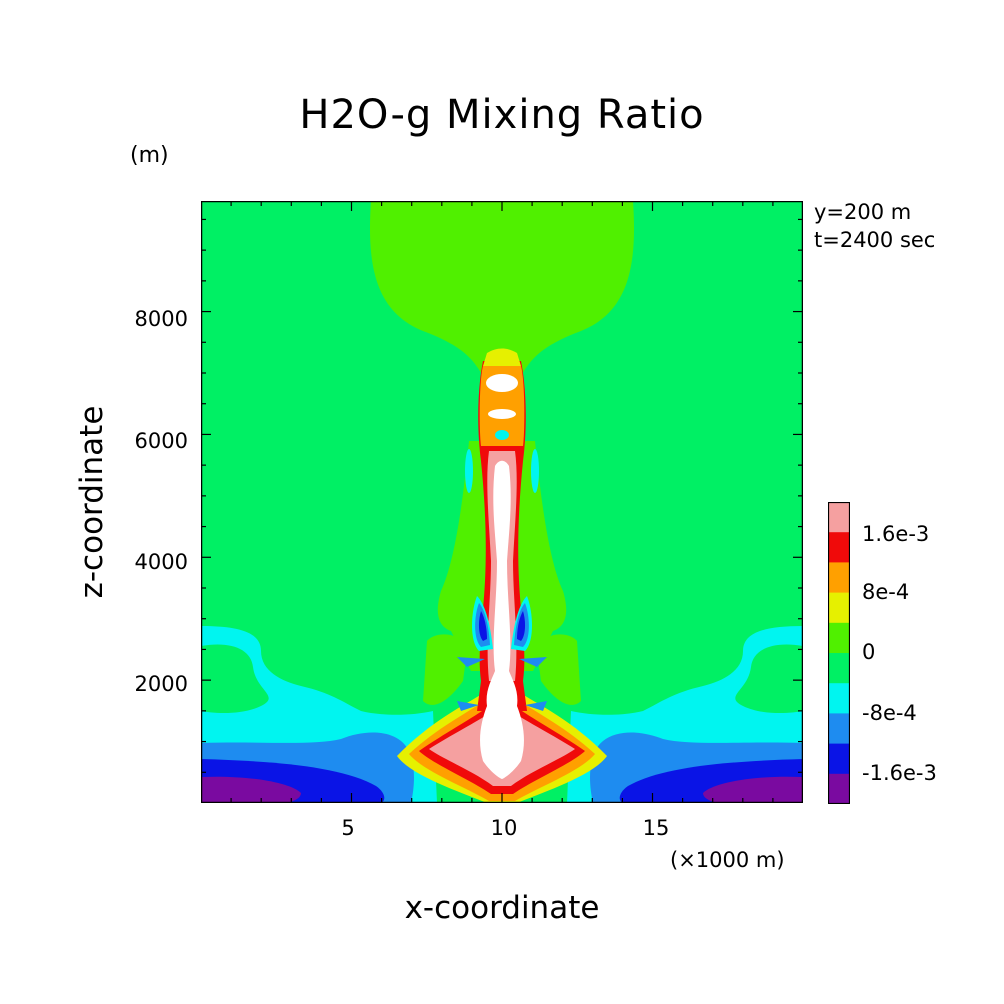 This screenshot has width=1004, height=1004. Describe the element at coordinates (502, 357) in the screenshot. I see `plume-top-yellow` at that location.